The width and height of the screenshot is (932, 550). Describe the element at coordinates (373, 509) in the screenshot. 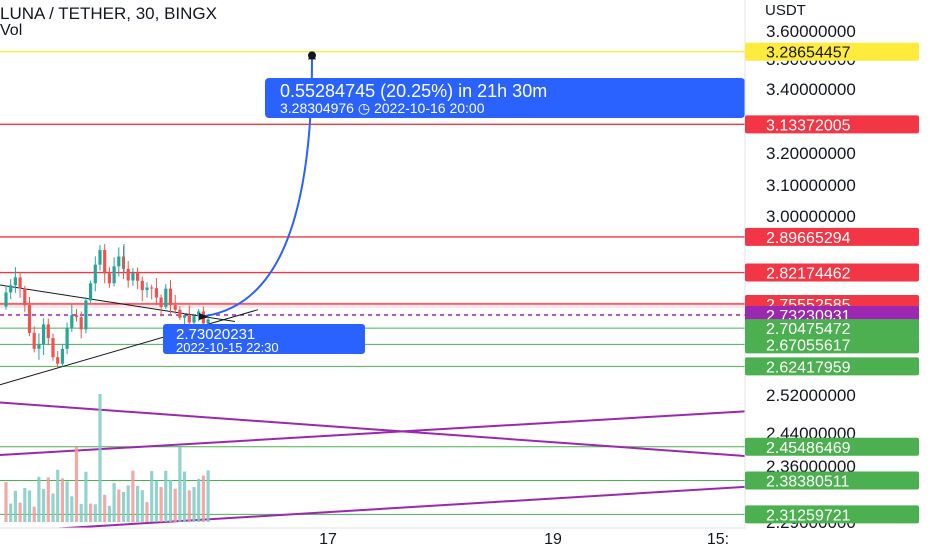

I see `trend-line-lower` at that location.